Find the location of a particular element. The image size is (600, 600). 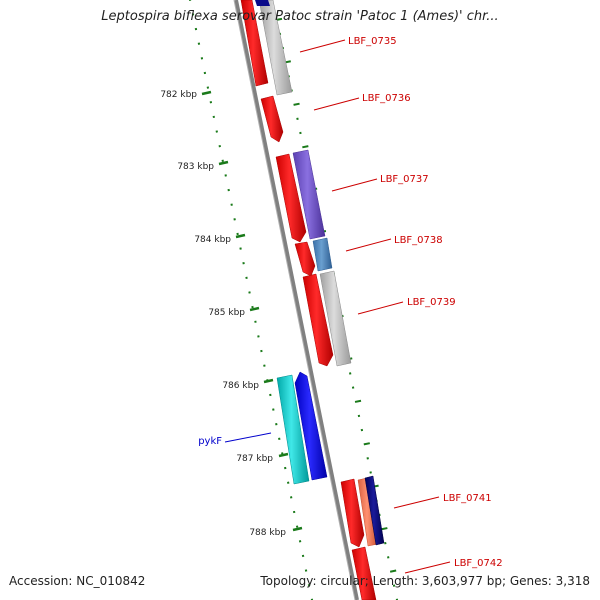

accession-label: Accession: NC_010842 is located at coordinates (77, 581).